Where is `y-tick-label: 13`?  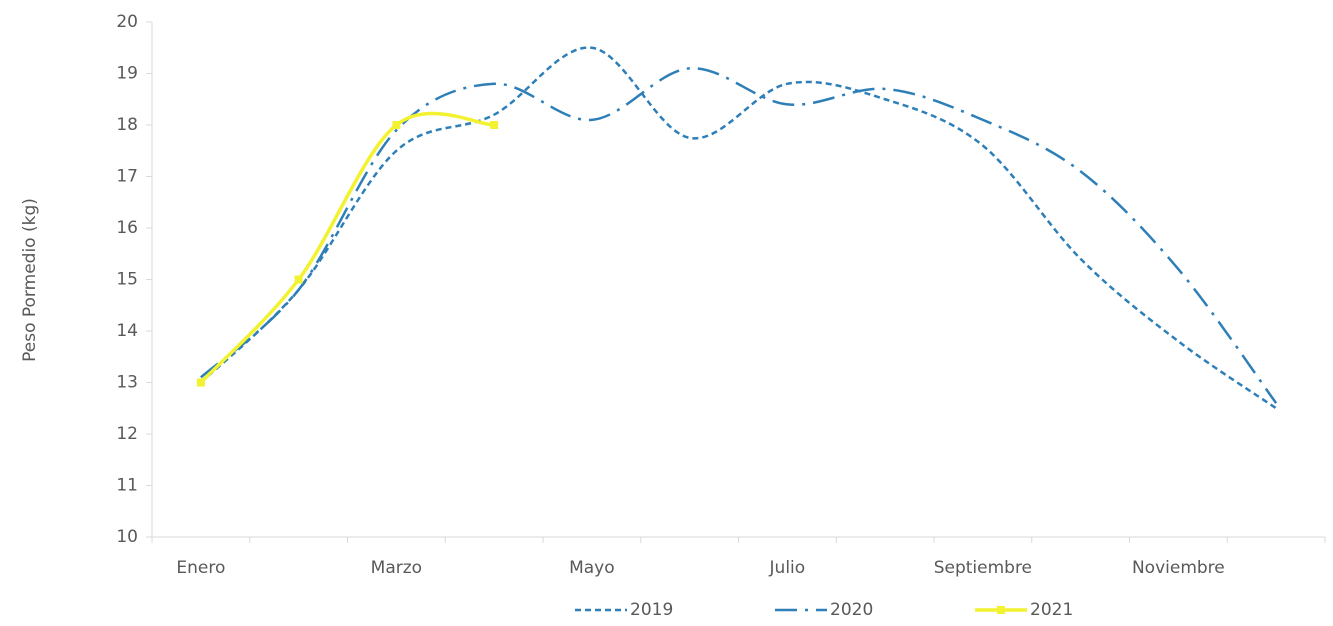
y-tick-label: 13 is located at coordinates (127, 383).